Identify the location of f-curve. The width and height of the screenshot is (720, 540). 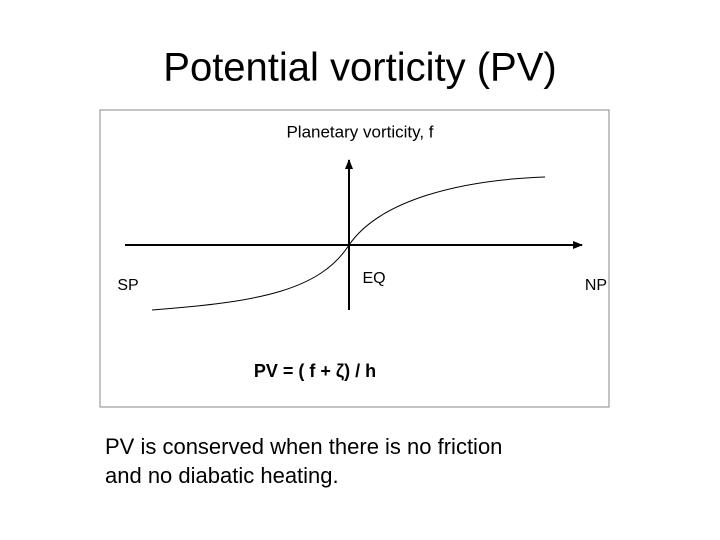
(348, 243).